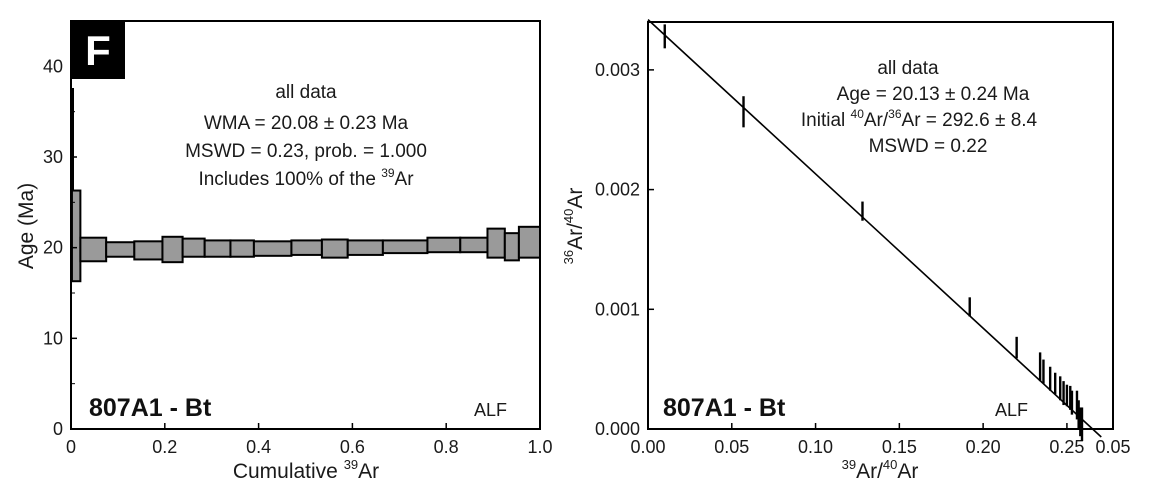 The height and width of the screenshot is (489, 1150). What do you see at coordinates (858, 114) in the screenshot?
I see `right-note-line3-sup1: 40` at bounding box center [858, 114].